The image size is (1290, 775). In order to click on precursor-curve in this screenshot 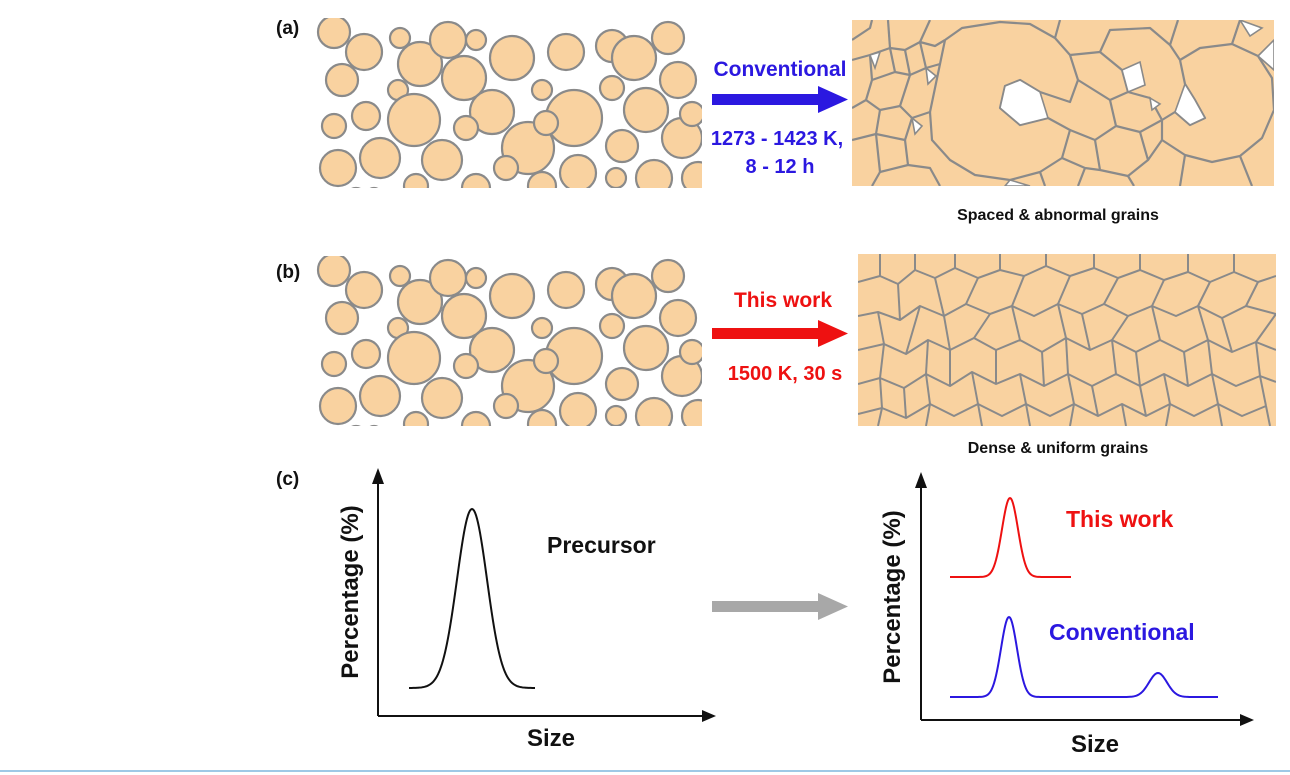, I will do `click(472, 598)`.